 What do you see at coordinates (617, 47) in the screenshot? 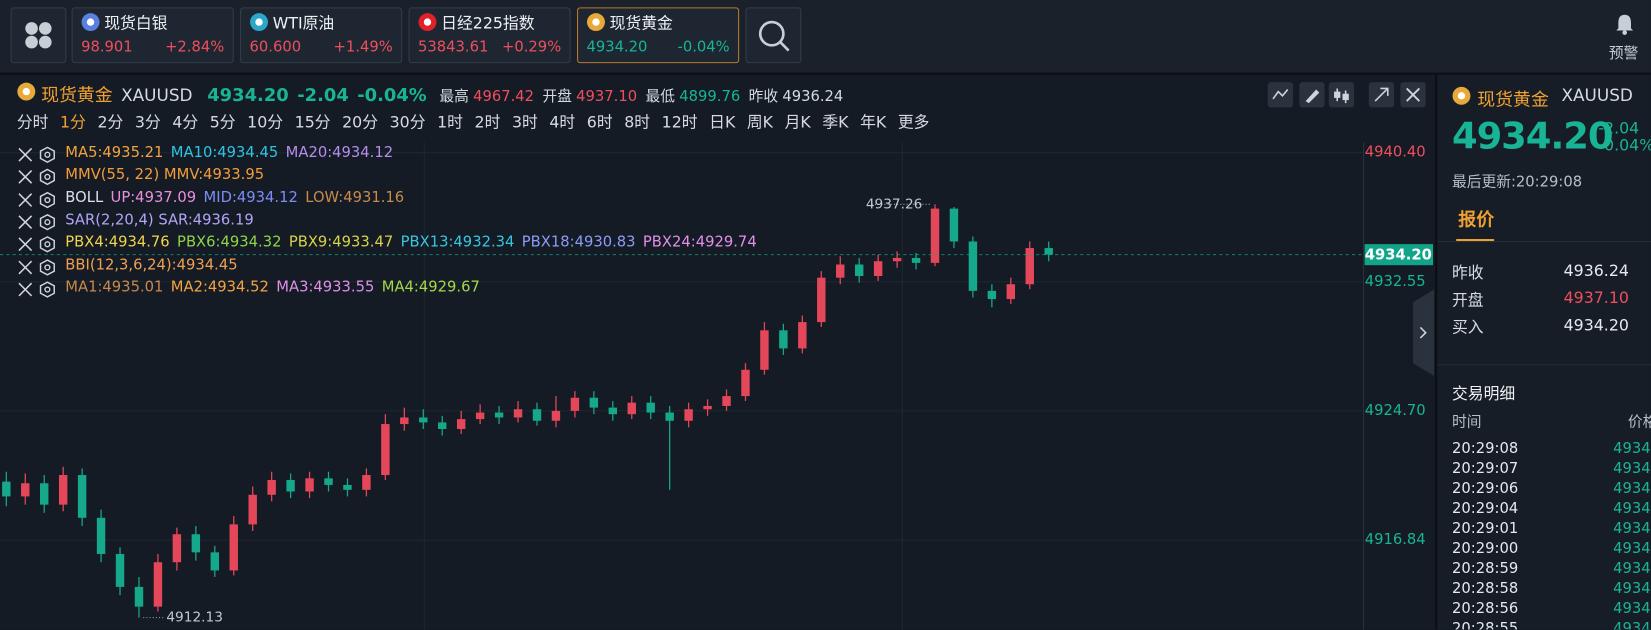
I see `ticker-price: 4934.20` at bounding box center [617, 47].